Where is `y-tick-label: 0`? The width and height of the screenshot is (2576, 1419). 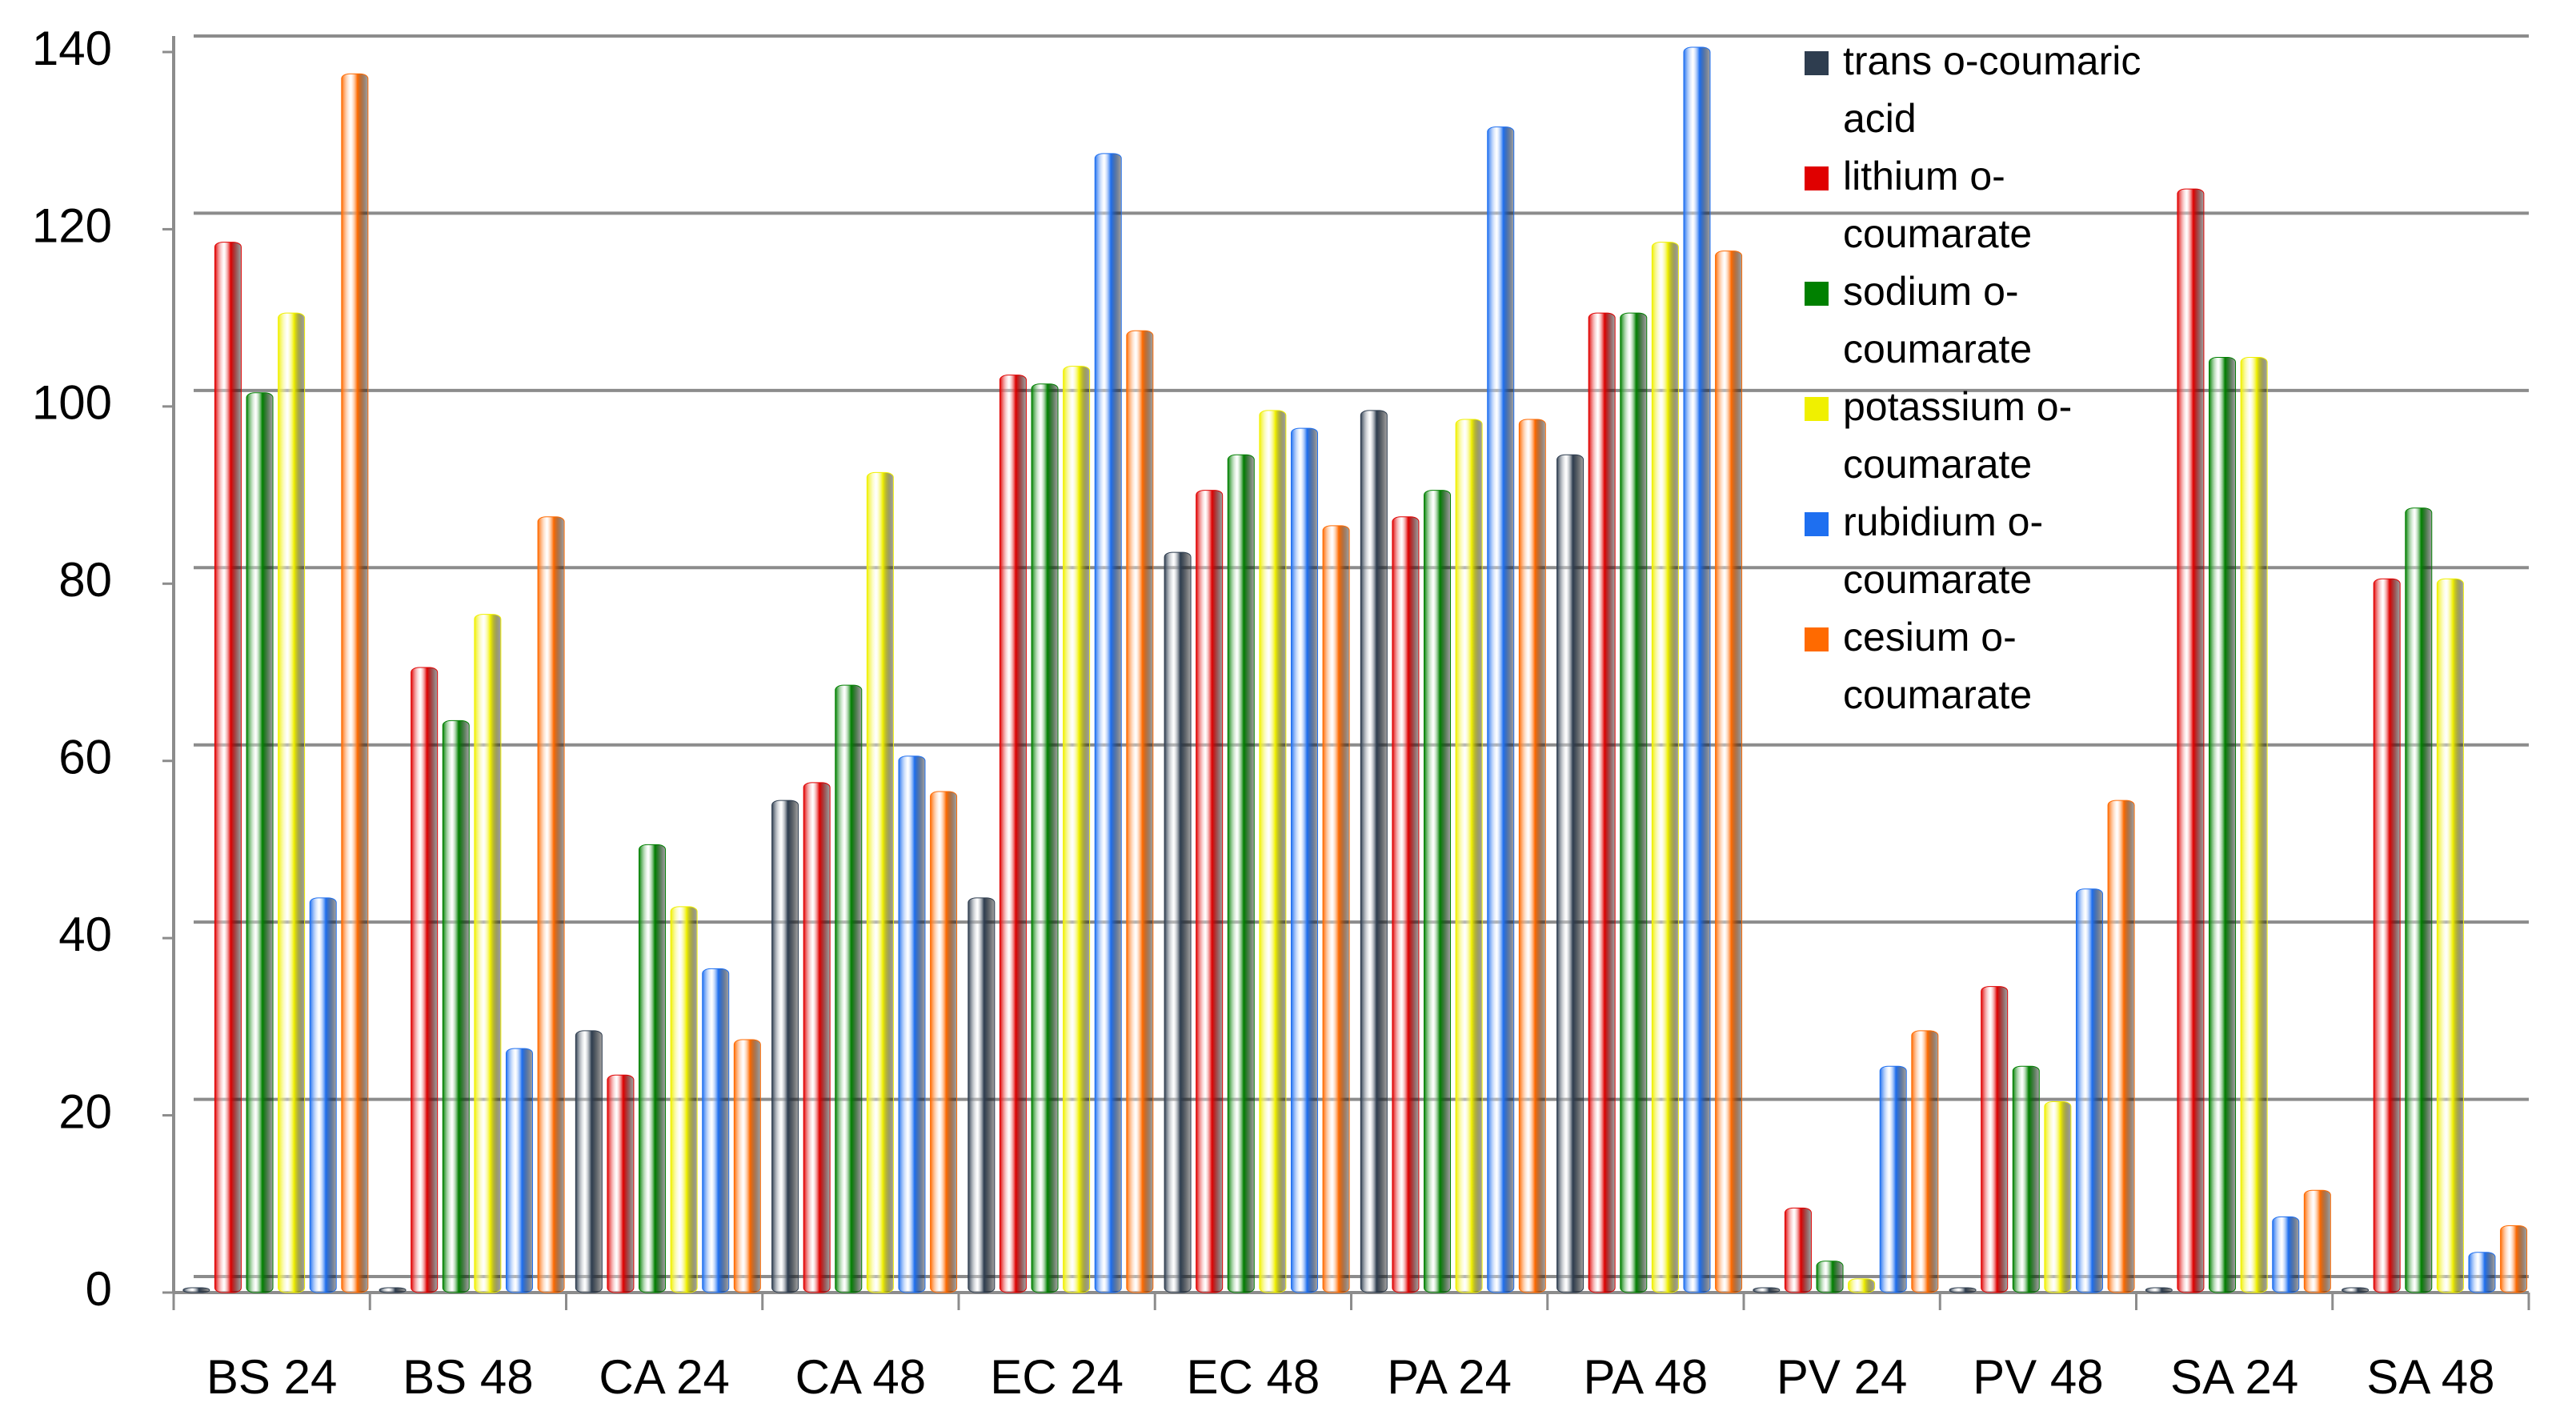
y-tick-label: 0 is located at coordinates (99, 1289).